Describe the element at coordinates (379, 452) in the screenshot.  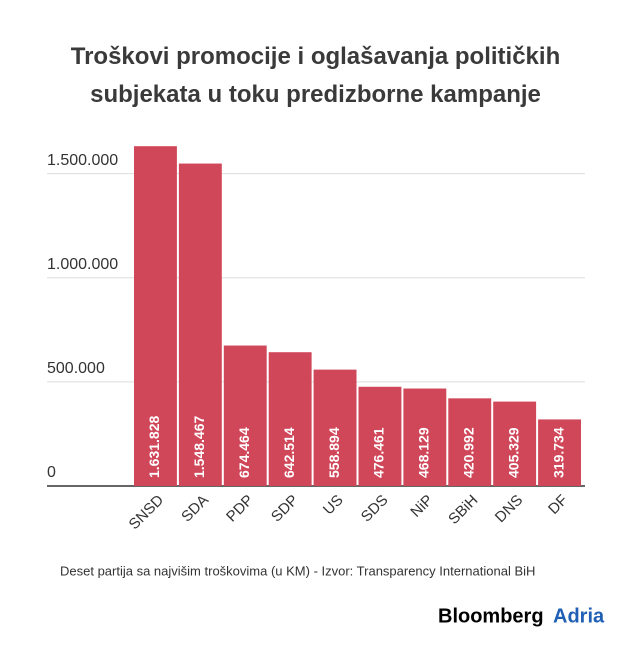
I see `value-label: 476.461` at that location.